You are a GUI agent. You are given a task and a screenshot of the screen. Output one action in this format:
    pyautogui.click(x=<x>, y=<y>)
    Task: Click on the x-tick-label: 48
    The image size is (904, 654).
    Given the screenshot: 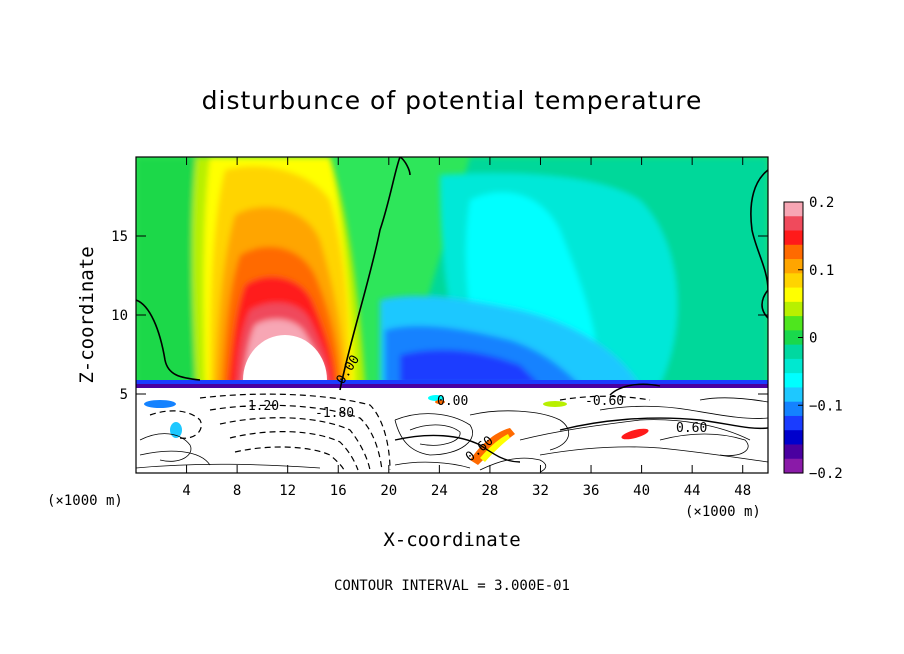 What is the action you would take?
    pyautogui.click(x=742, y=491)
    